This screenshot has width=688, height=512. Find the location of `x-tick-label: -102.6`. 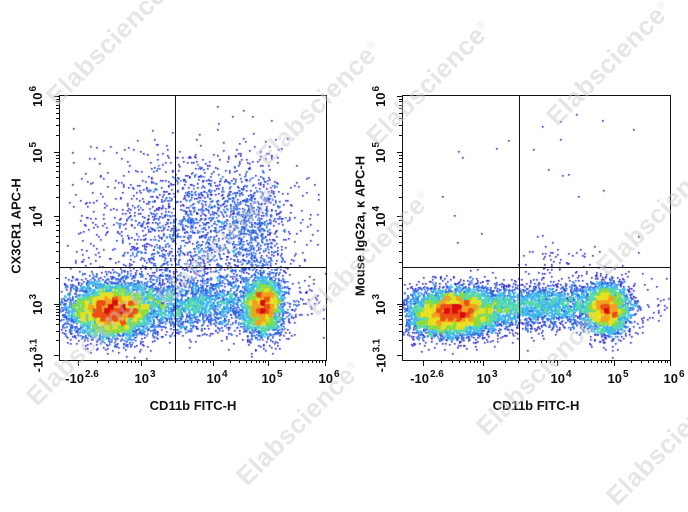

x-tick-label: -102.6 is located at coordinates (427, 377).